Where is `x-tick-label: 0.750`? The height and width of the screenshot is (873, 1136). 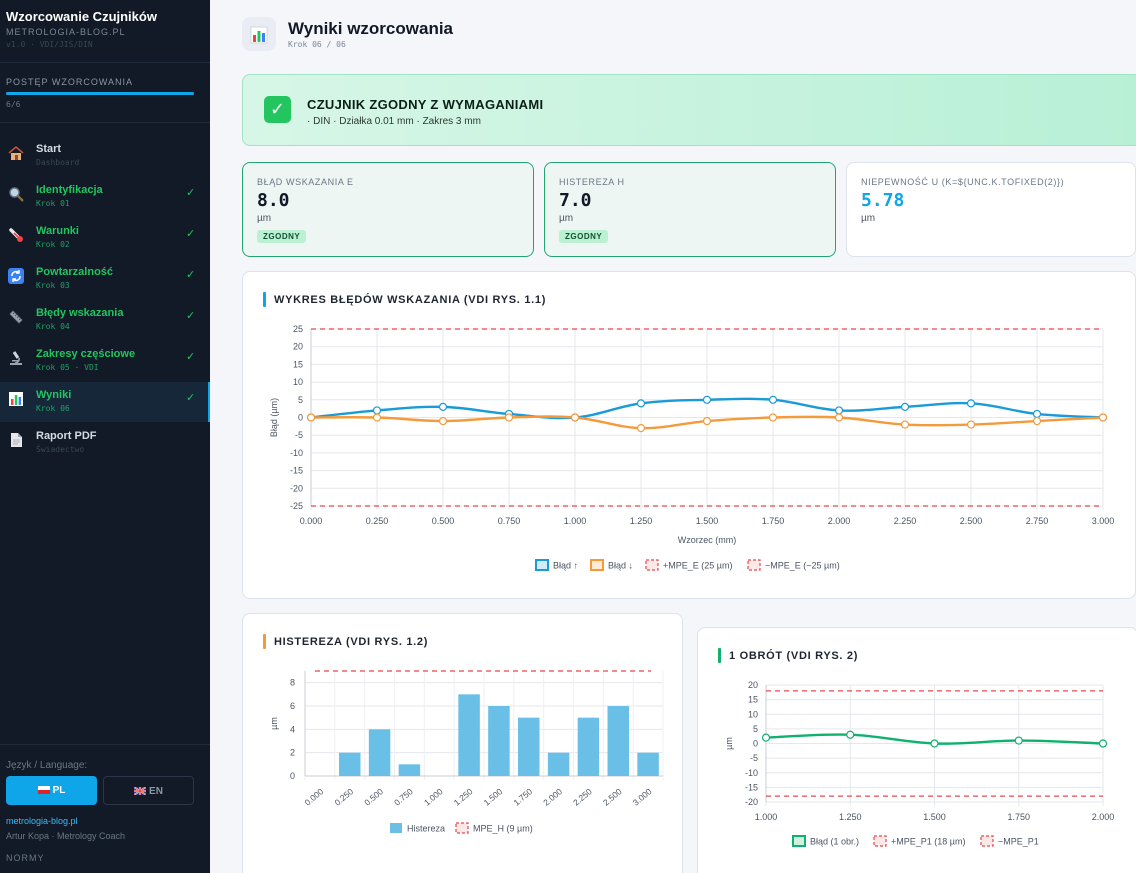
x-tick-label: 0.750 is located at coordinates (509, 521).